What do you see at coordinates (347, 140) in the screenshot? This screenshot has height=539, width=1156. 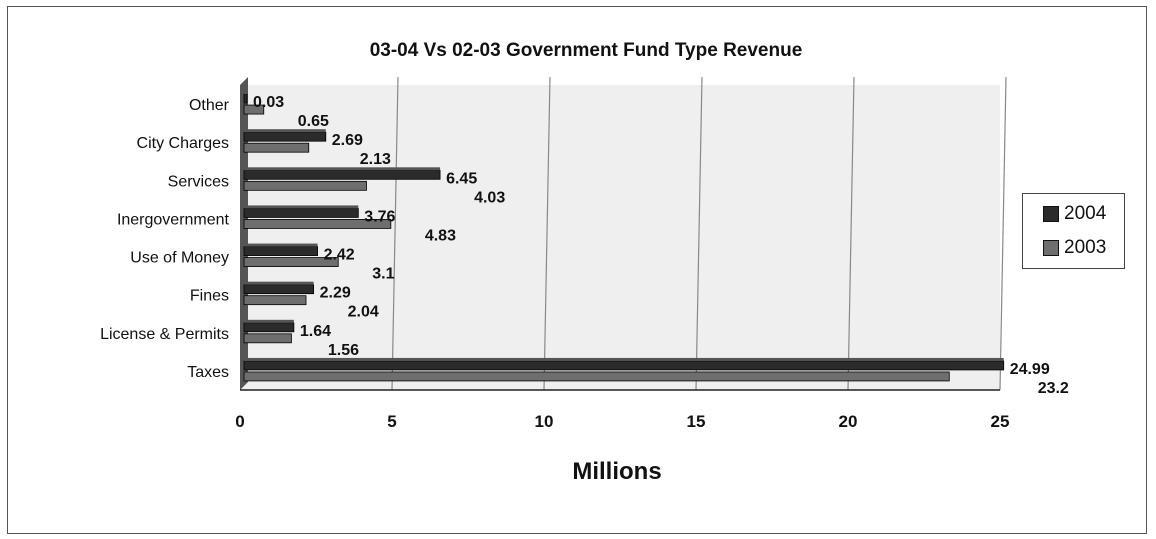 I see `data-label-2004: 2.69` at bounding box center [347, 140].